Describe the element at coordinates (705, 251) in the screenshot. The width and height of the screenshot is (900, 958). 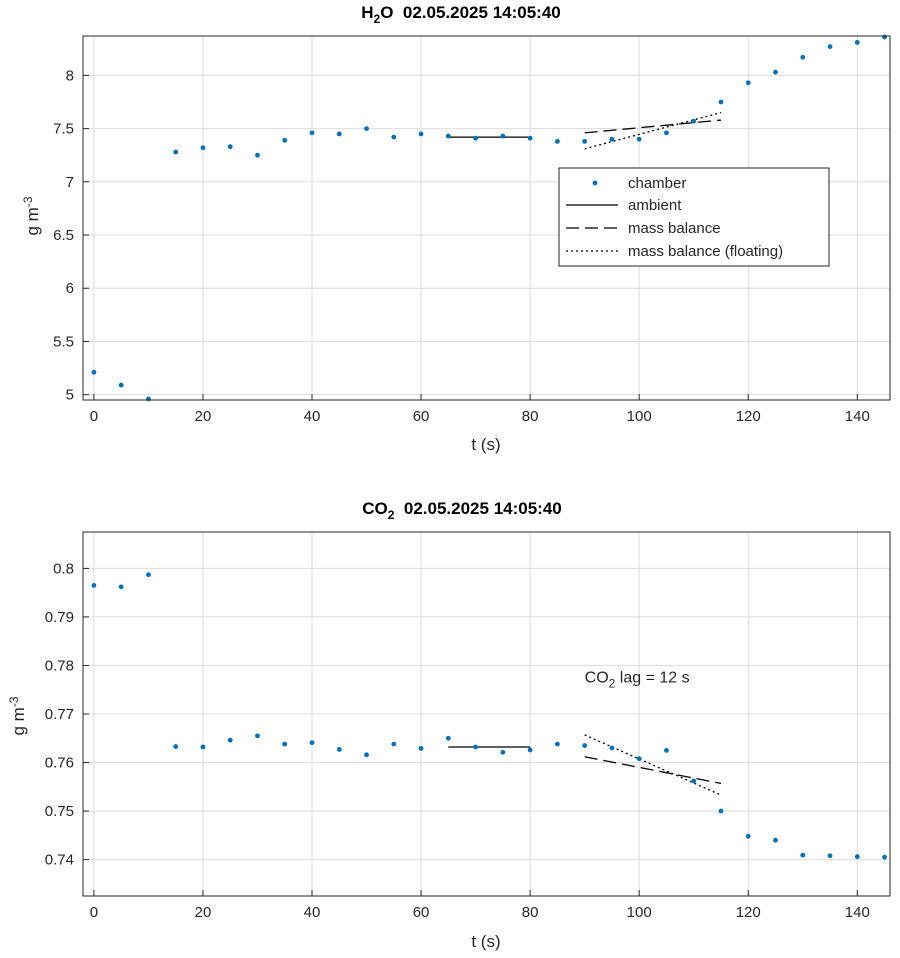
I see `legend-label-mass-balance-floating: mass balance (floating)` at that location.